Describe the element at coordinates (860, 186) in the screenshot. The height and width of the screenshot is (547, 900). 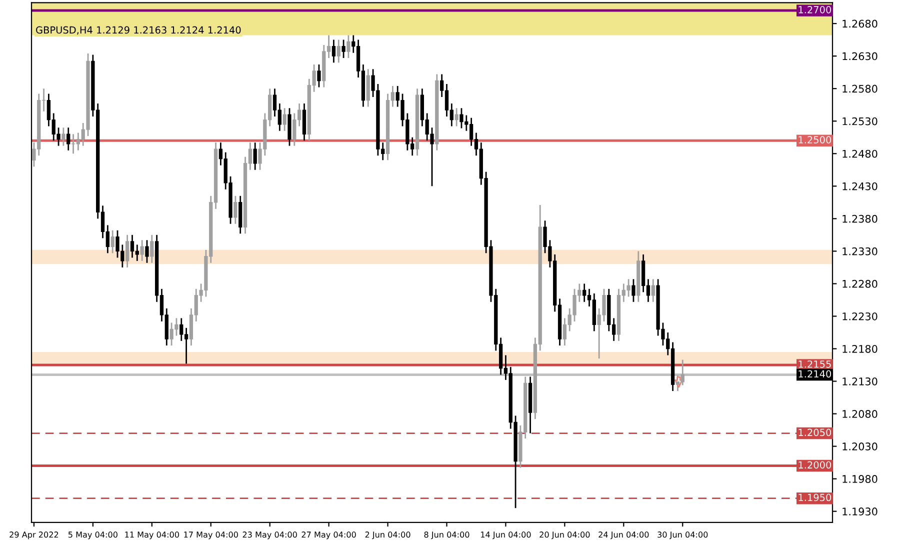
I see `y-tick-label: 1.2430` at that location.